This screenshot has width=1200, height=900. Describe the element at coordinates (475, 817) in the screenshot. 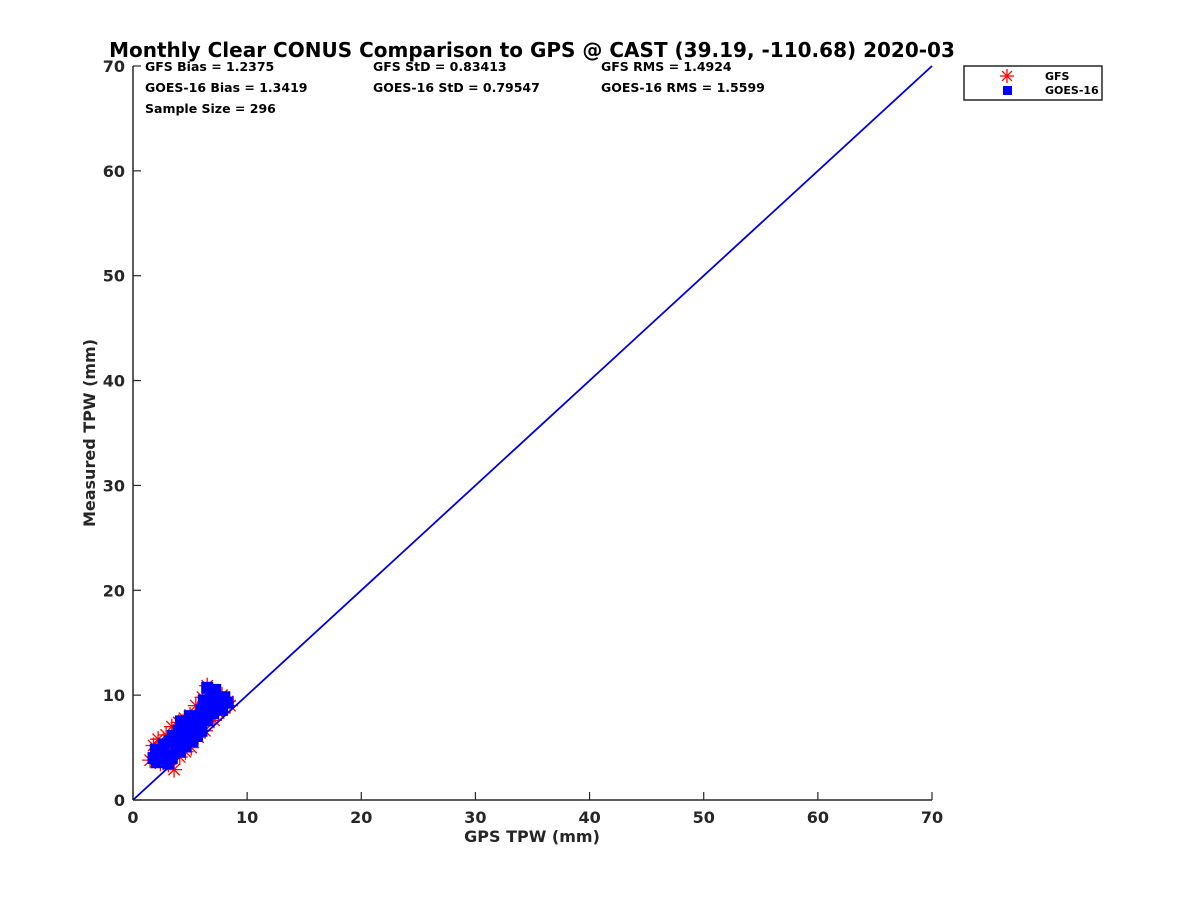

I see `x-tick-label: 30` at that location.